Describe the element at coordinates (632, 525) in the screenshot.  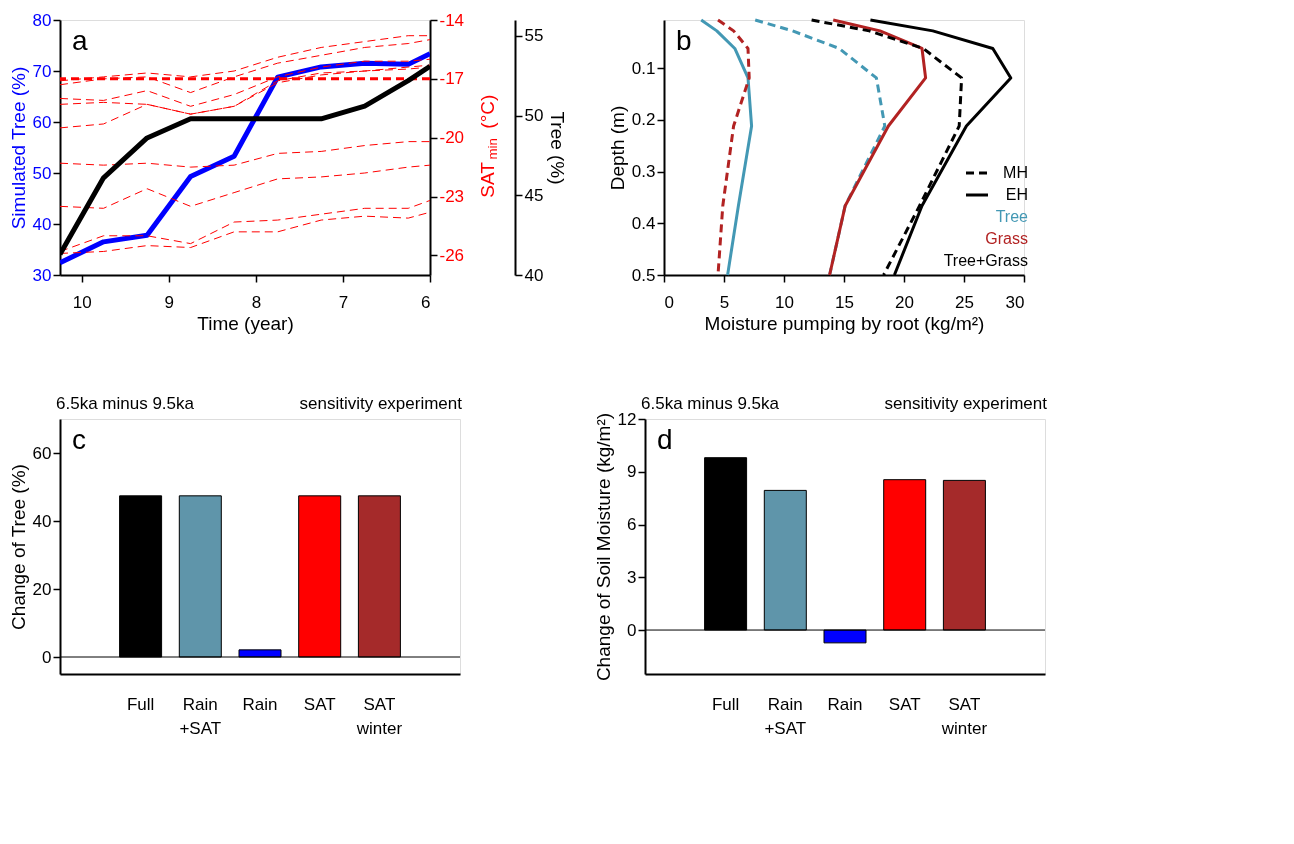
I see `y-tick-label: 6` at that location.